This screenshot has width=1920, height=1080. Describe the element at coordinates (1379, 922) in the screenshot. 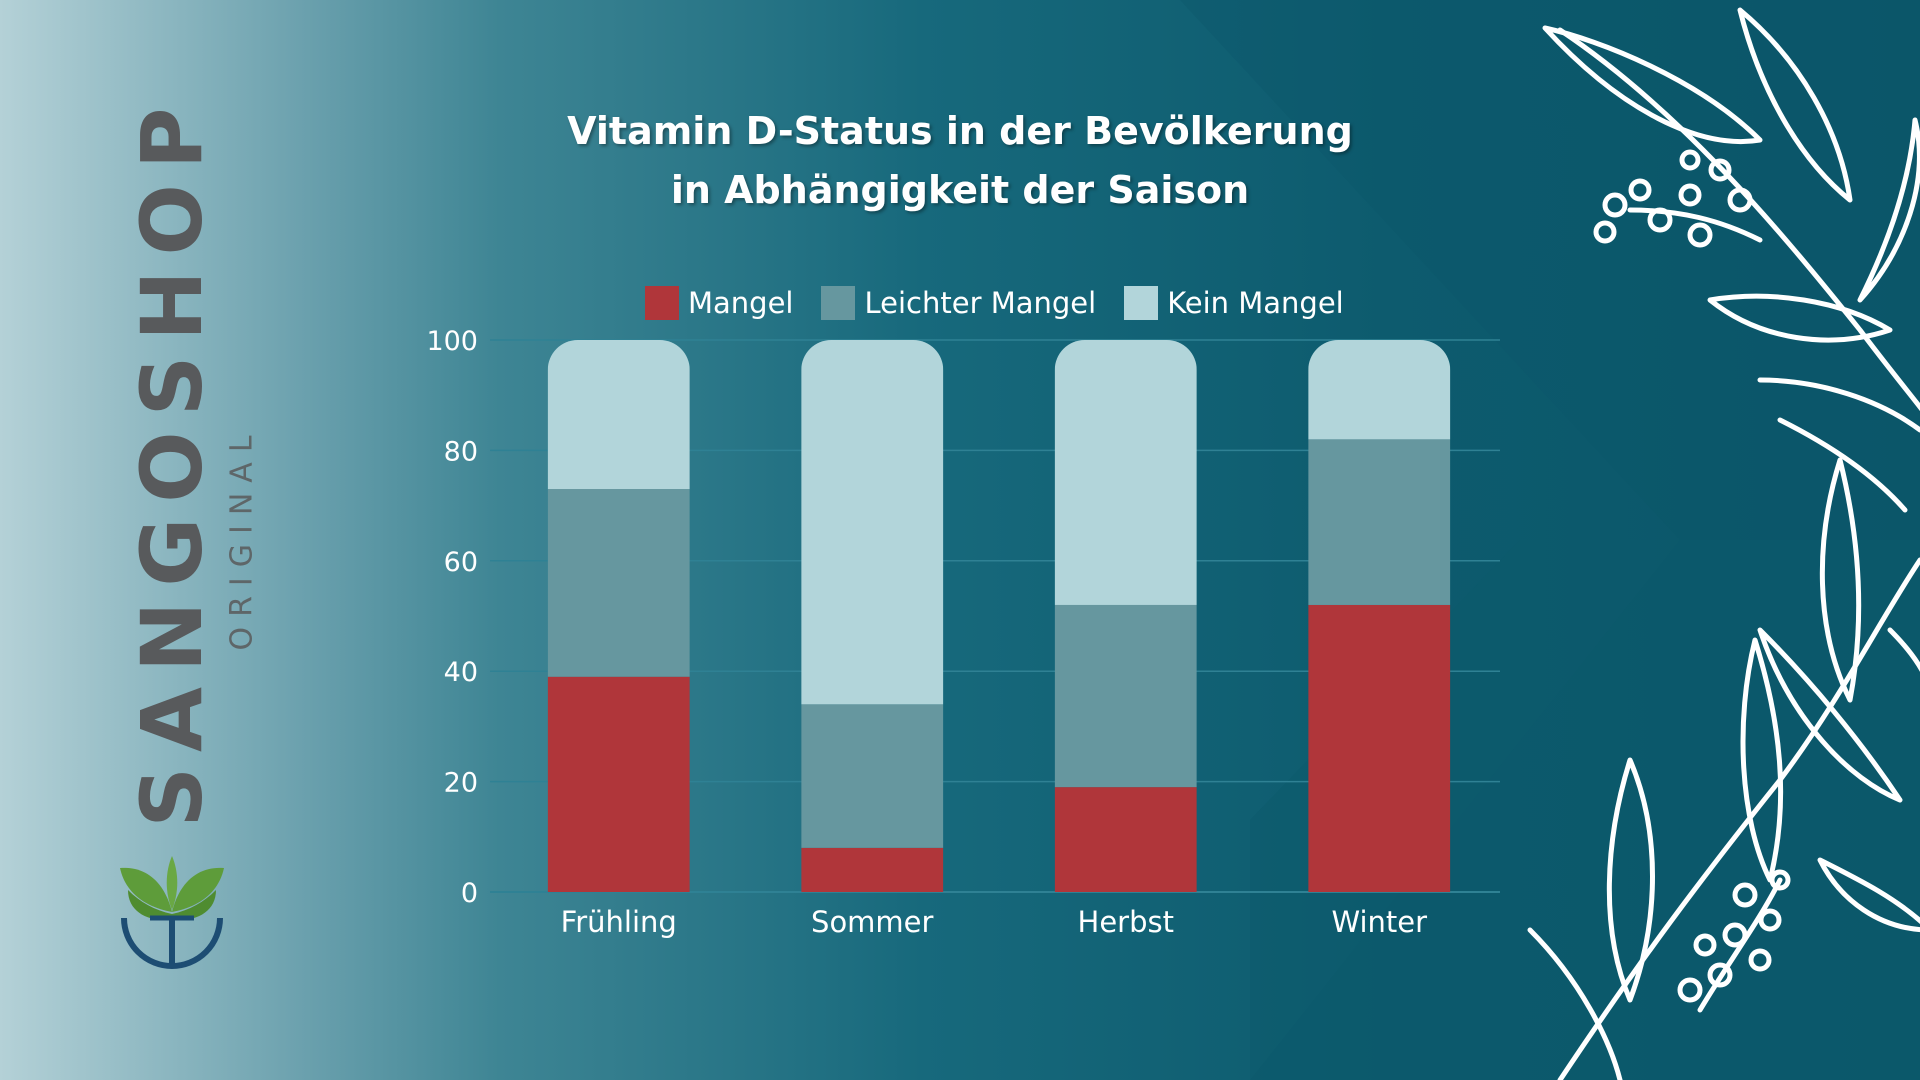

I see `x-category-label-3: Winter` at that location.